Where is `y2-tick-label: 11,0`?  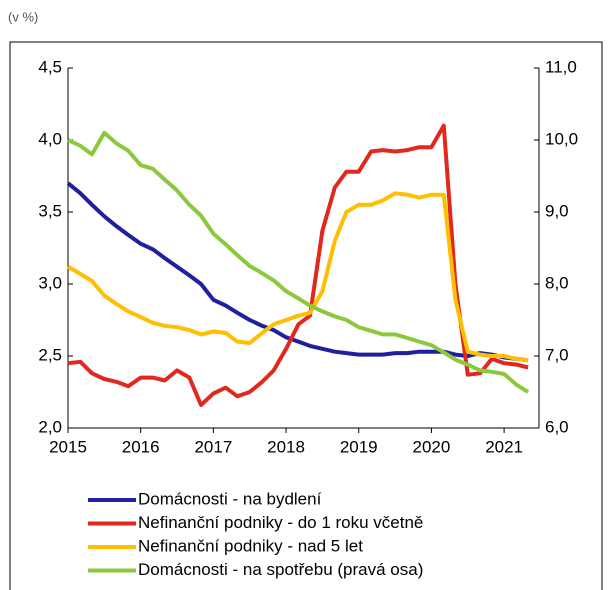 y2-tick-label: 11,0 is located at coordinates (561, 66).